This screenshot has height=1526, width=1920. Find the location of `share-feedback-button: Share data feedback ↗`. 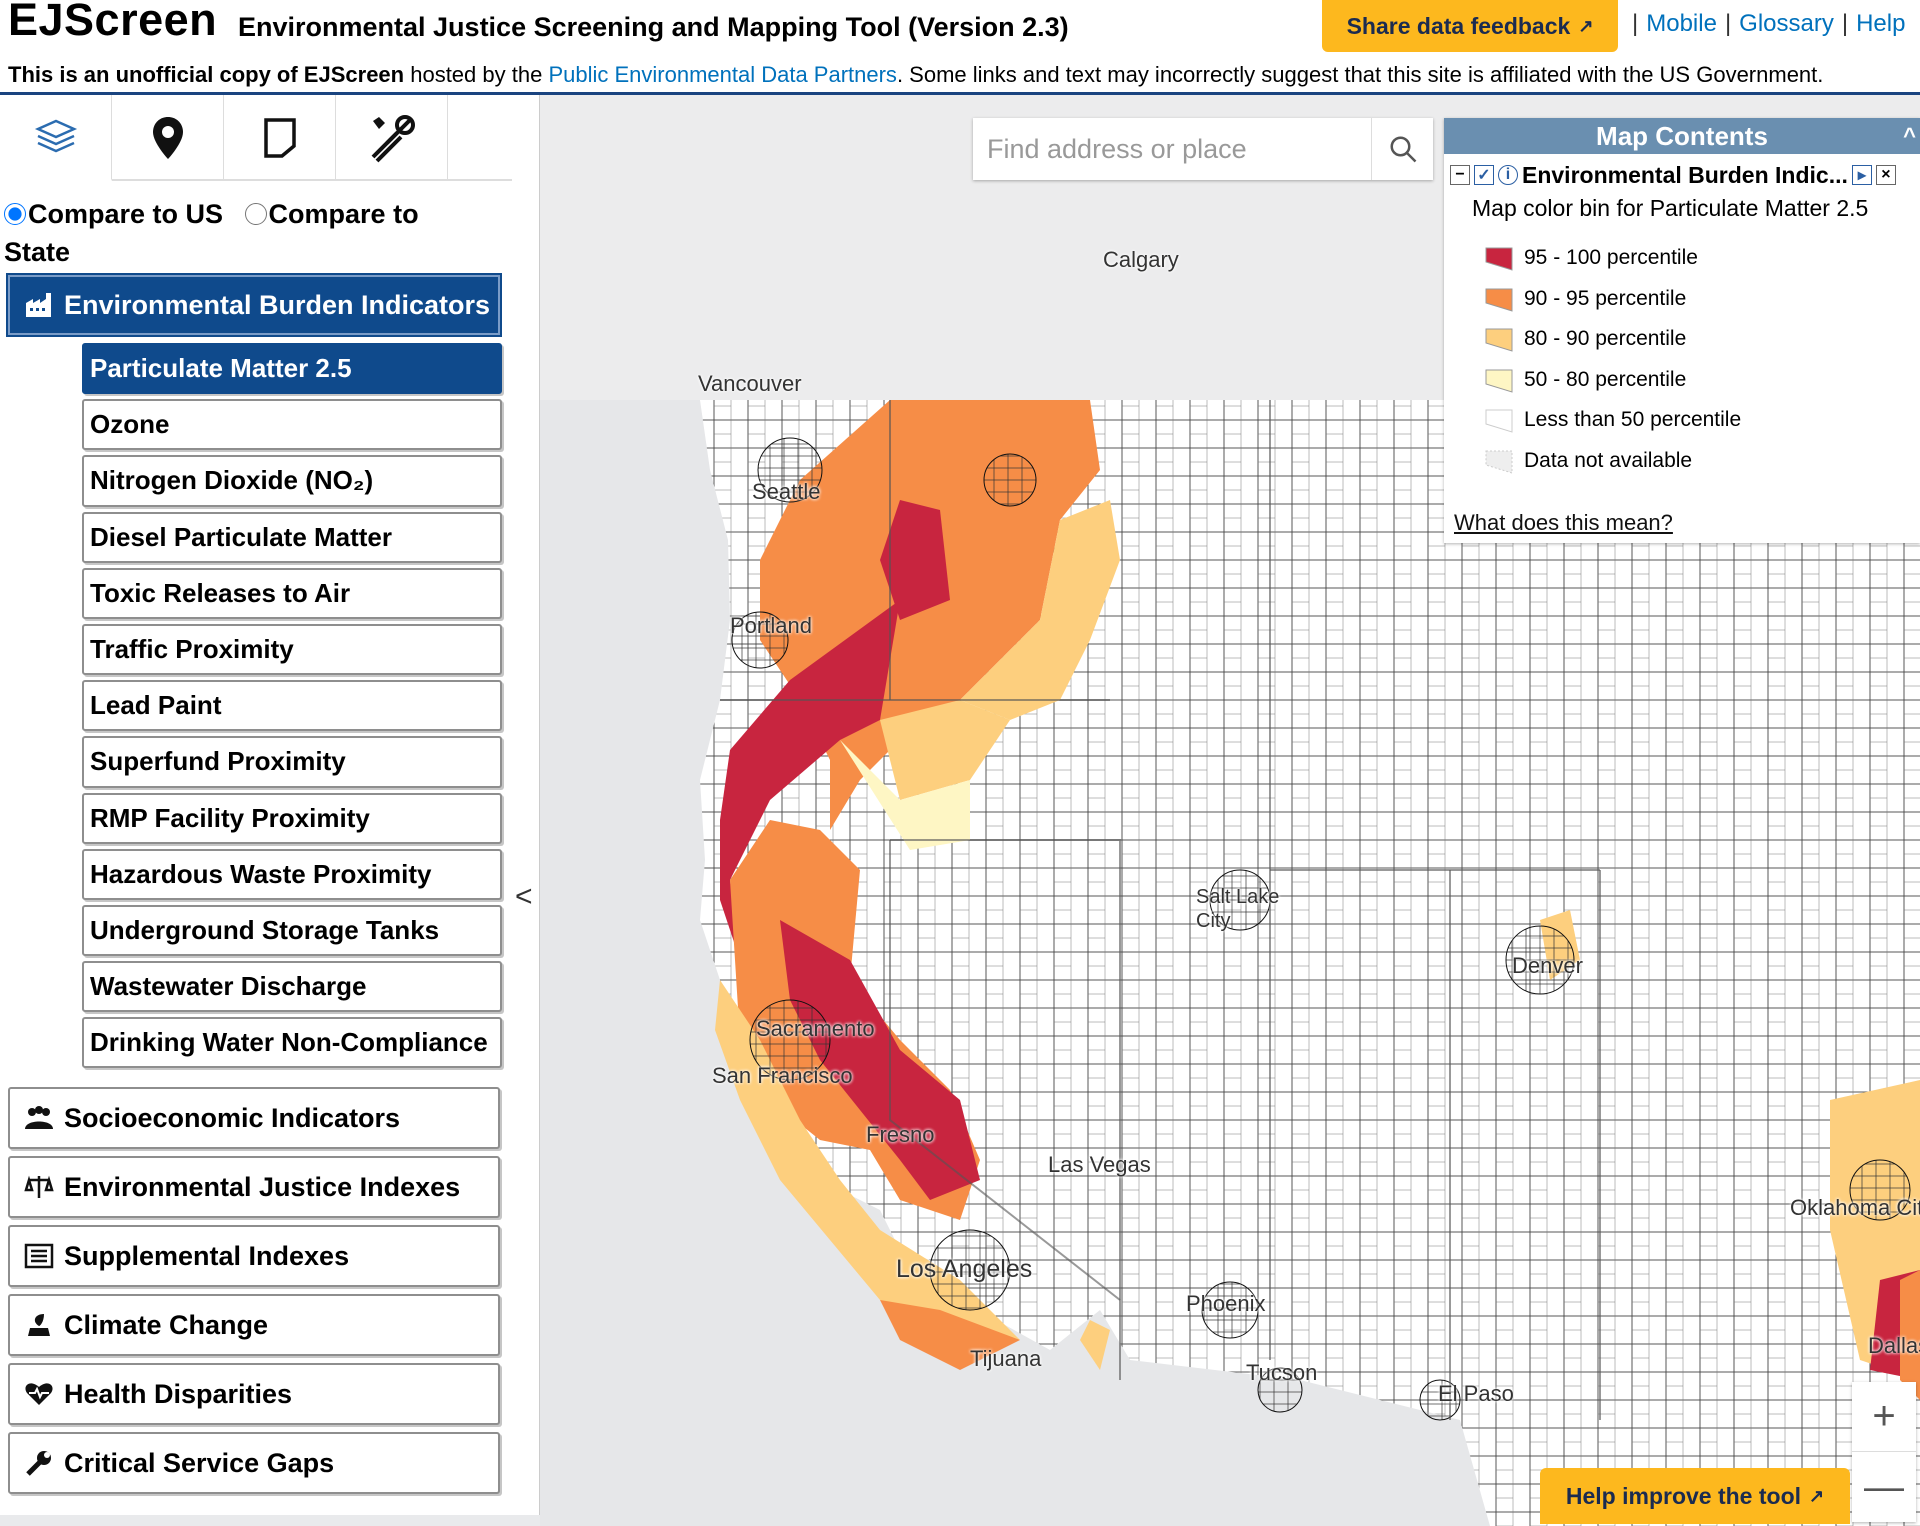

share-feedback-button: Share data feedback ↗ is located at coordinates (1470, 26).